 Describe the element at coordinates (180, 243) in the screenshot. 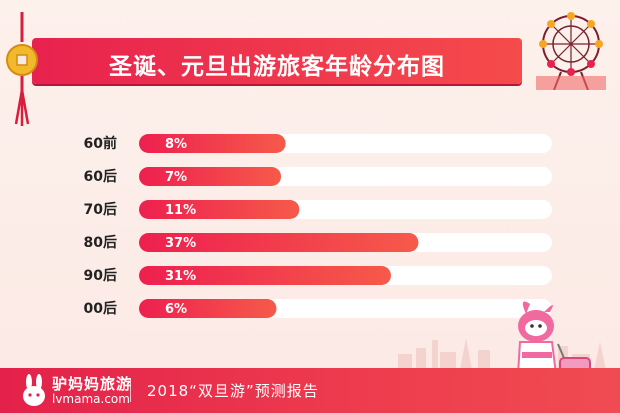

I see `value-label: 37%` at that location.